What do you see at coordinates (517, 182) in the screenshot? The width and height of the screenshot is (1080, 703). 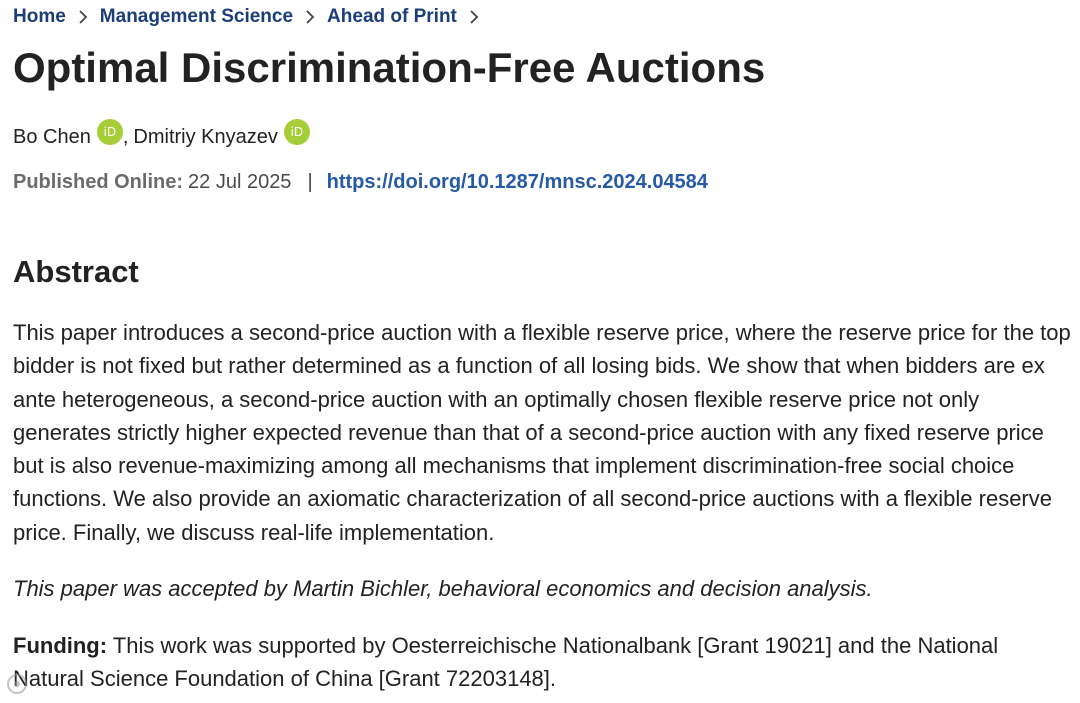 I see `doi-link: https://doi.org/10.1287/mnsc.2024.04584` at bounding box center [517, 182].